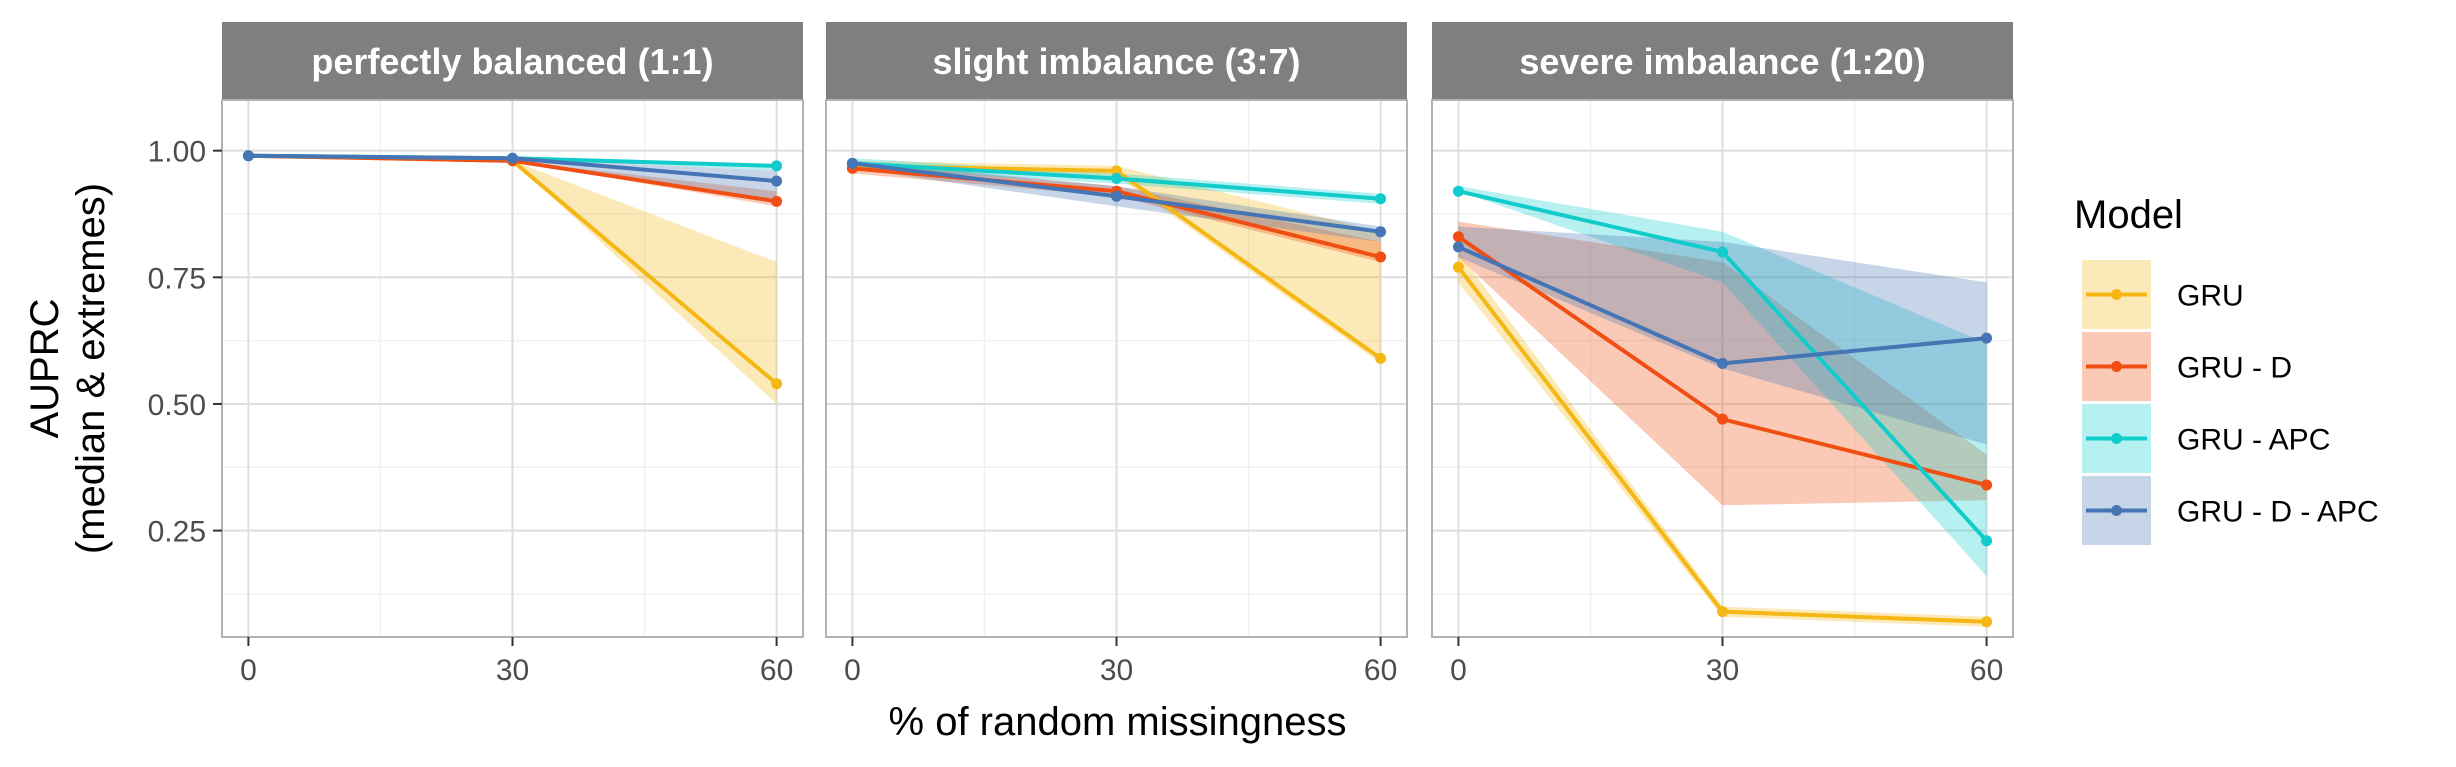 The image size is (2456, 767). What do you see at coordinates (2128, 215) in the screenshot?
I see `legend-title: Model` at bounding box center [2128, 215].